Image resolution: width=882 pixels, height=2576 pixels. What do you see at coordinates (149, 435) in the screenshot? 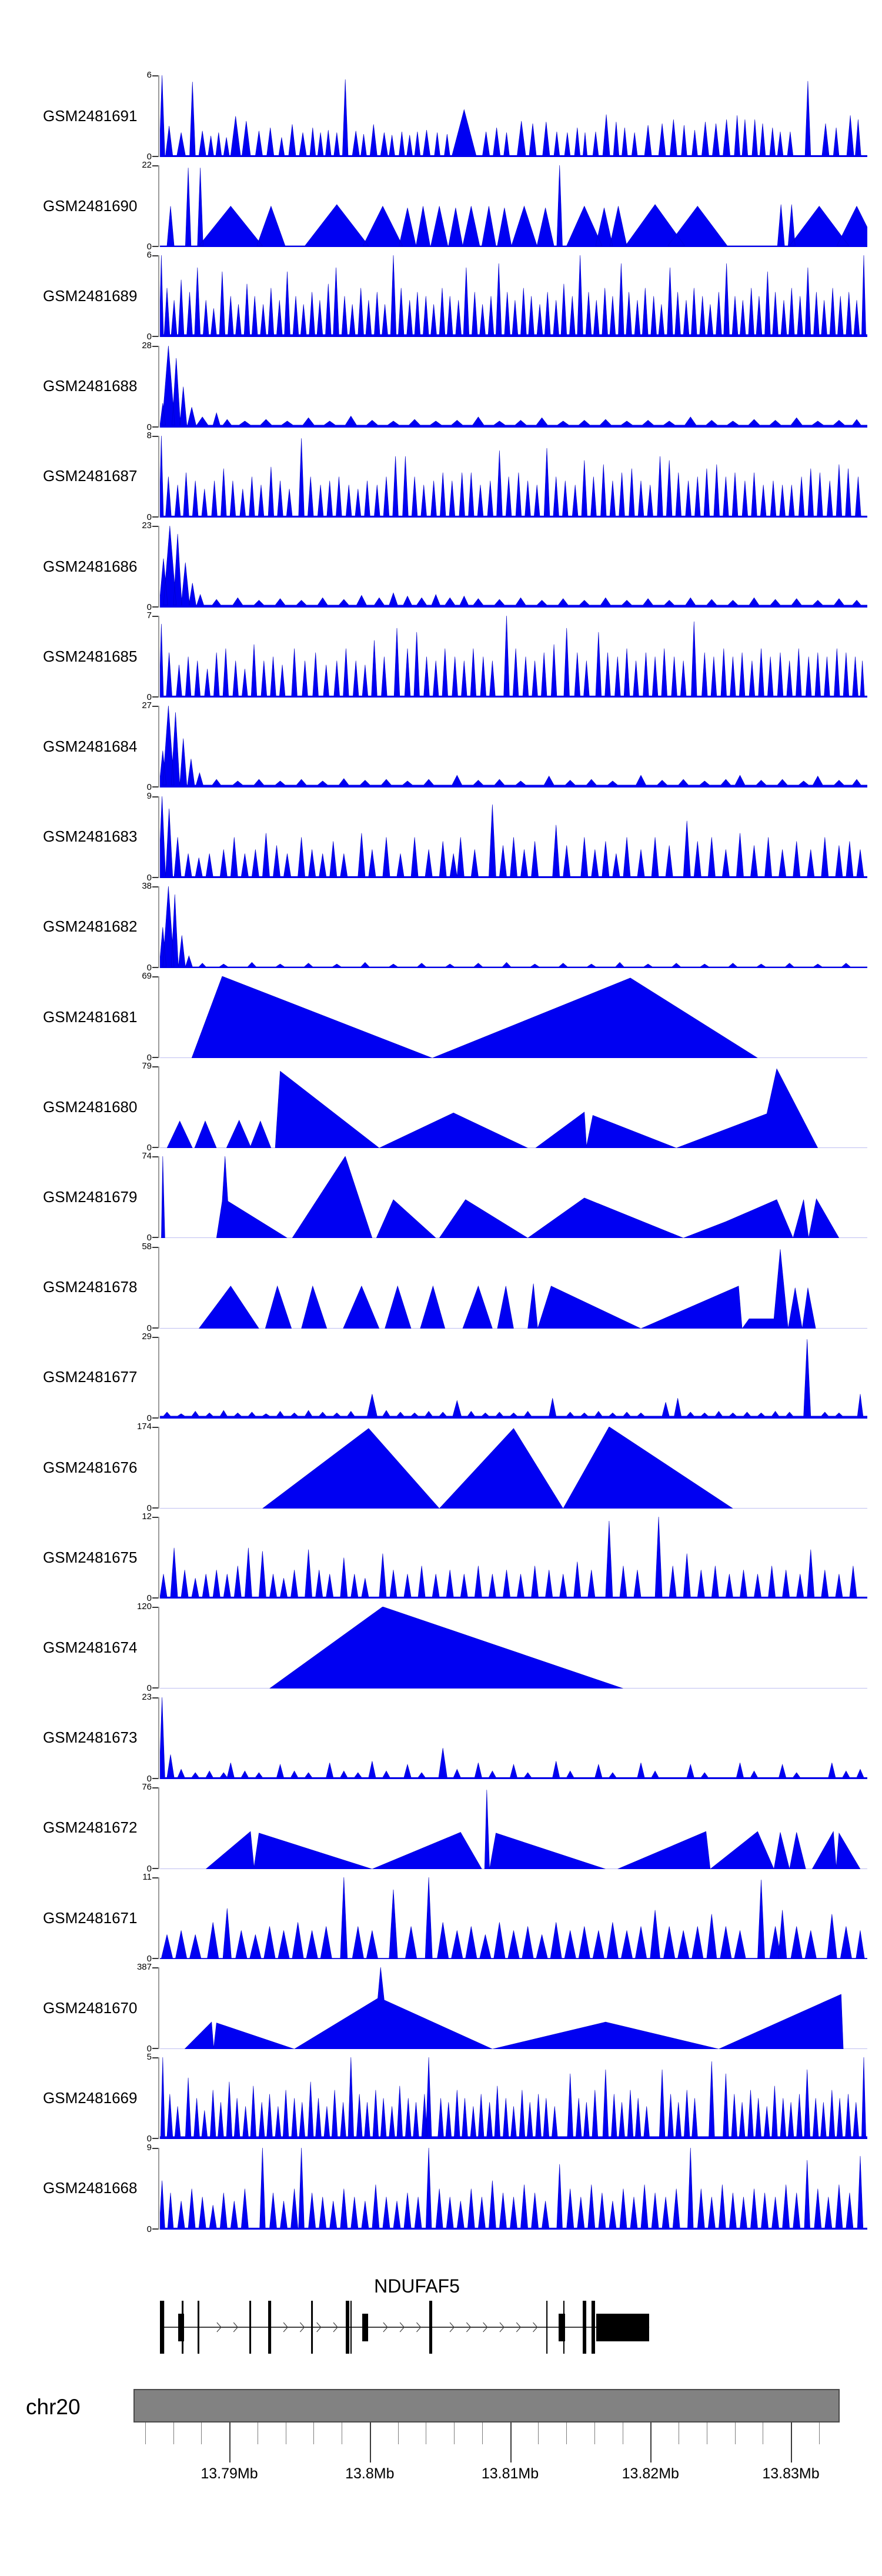
I see `track-ymax-label: 8` at bounding box center [149, 435].